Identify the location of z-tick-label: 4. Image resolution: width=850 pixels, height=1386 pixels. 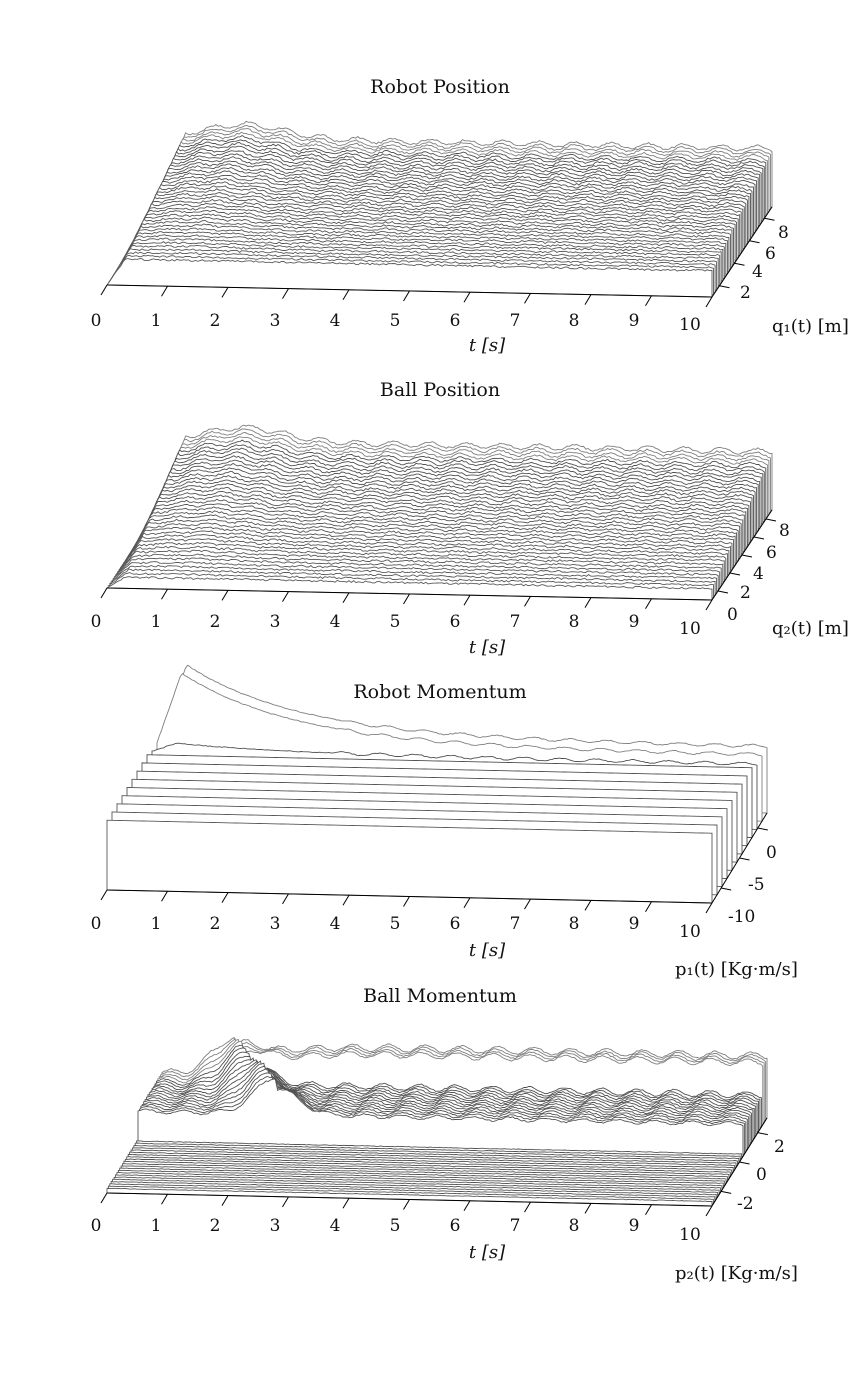
(758, 574).